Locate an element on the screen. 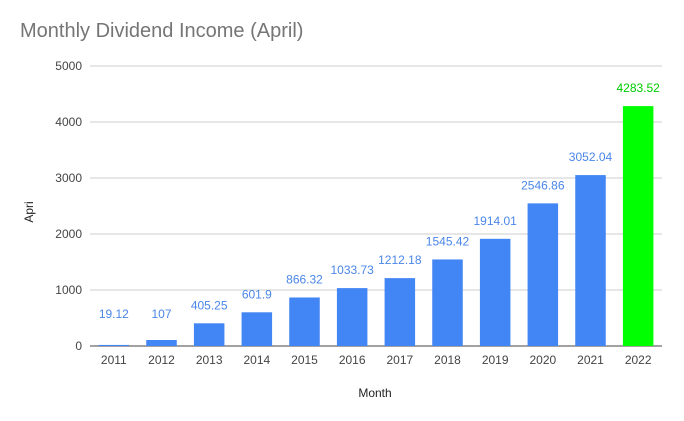 The image size is (684, 421). y-tick-label: 1000 is located at coordinates (68, 290).